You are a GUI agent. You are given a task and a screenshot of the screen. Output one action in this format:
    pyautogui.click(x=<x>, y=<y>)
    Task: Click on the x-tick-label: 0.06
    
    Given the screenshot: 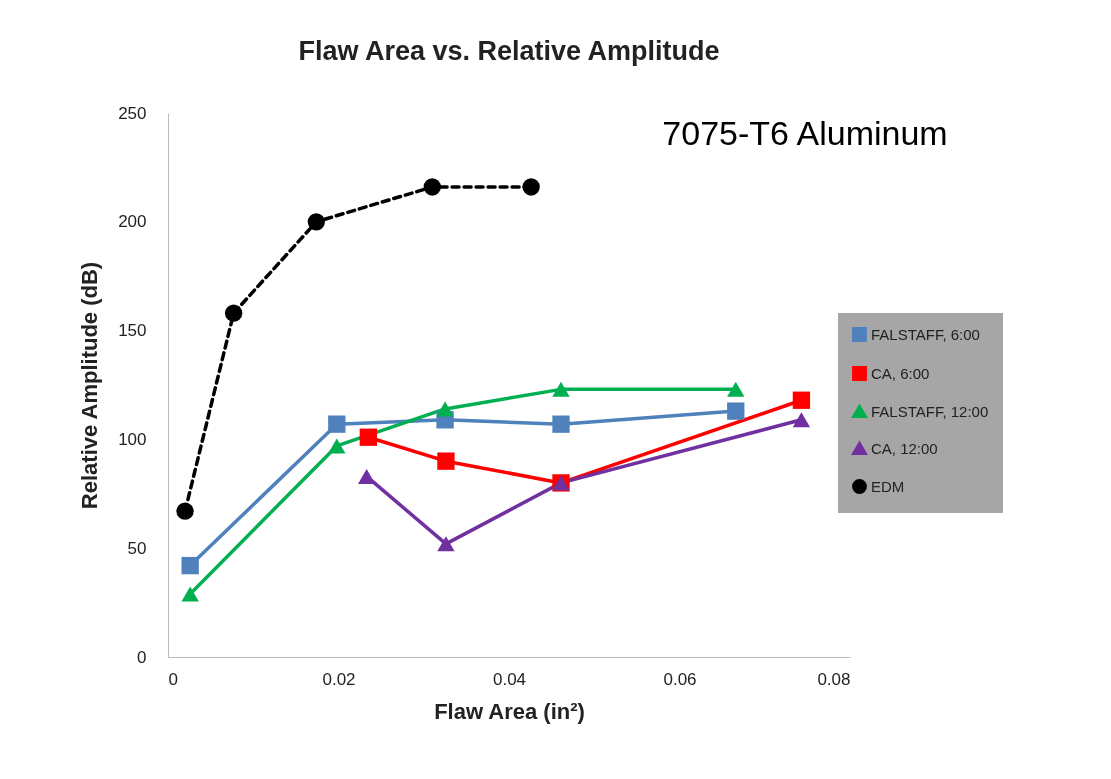 What is the action you would take?
    pyautogui.click(x=680, y=679)
    